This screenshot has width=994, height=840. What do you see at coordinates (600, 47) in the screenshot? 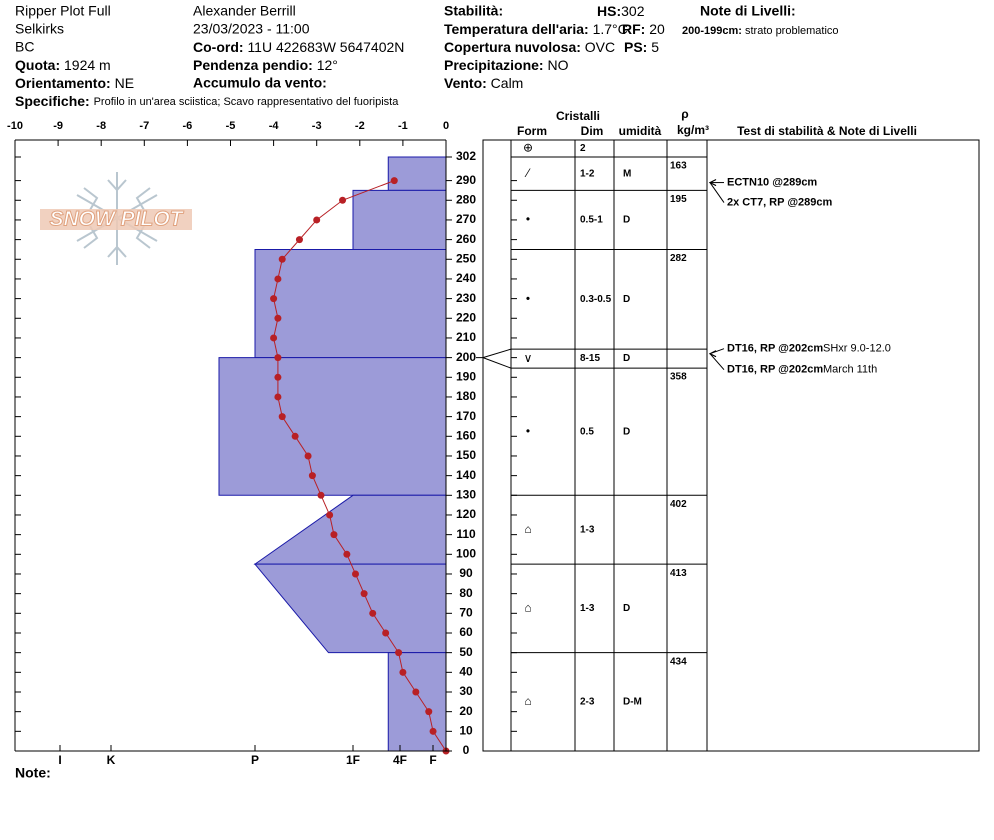
I see `value: OVC` at bounding box center [600, 47].